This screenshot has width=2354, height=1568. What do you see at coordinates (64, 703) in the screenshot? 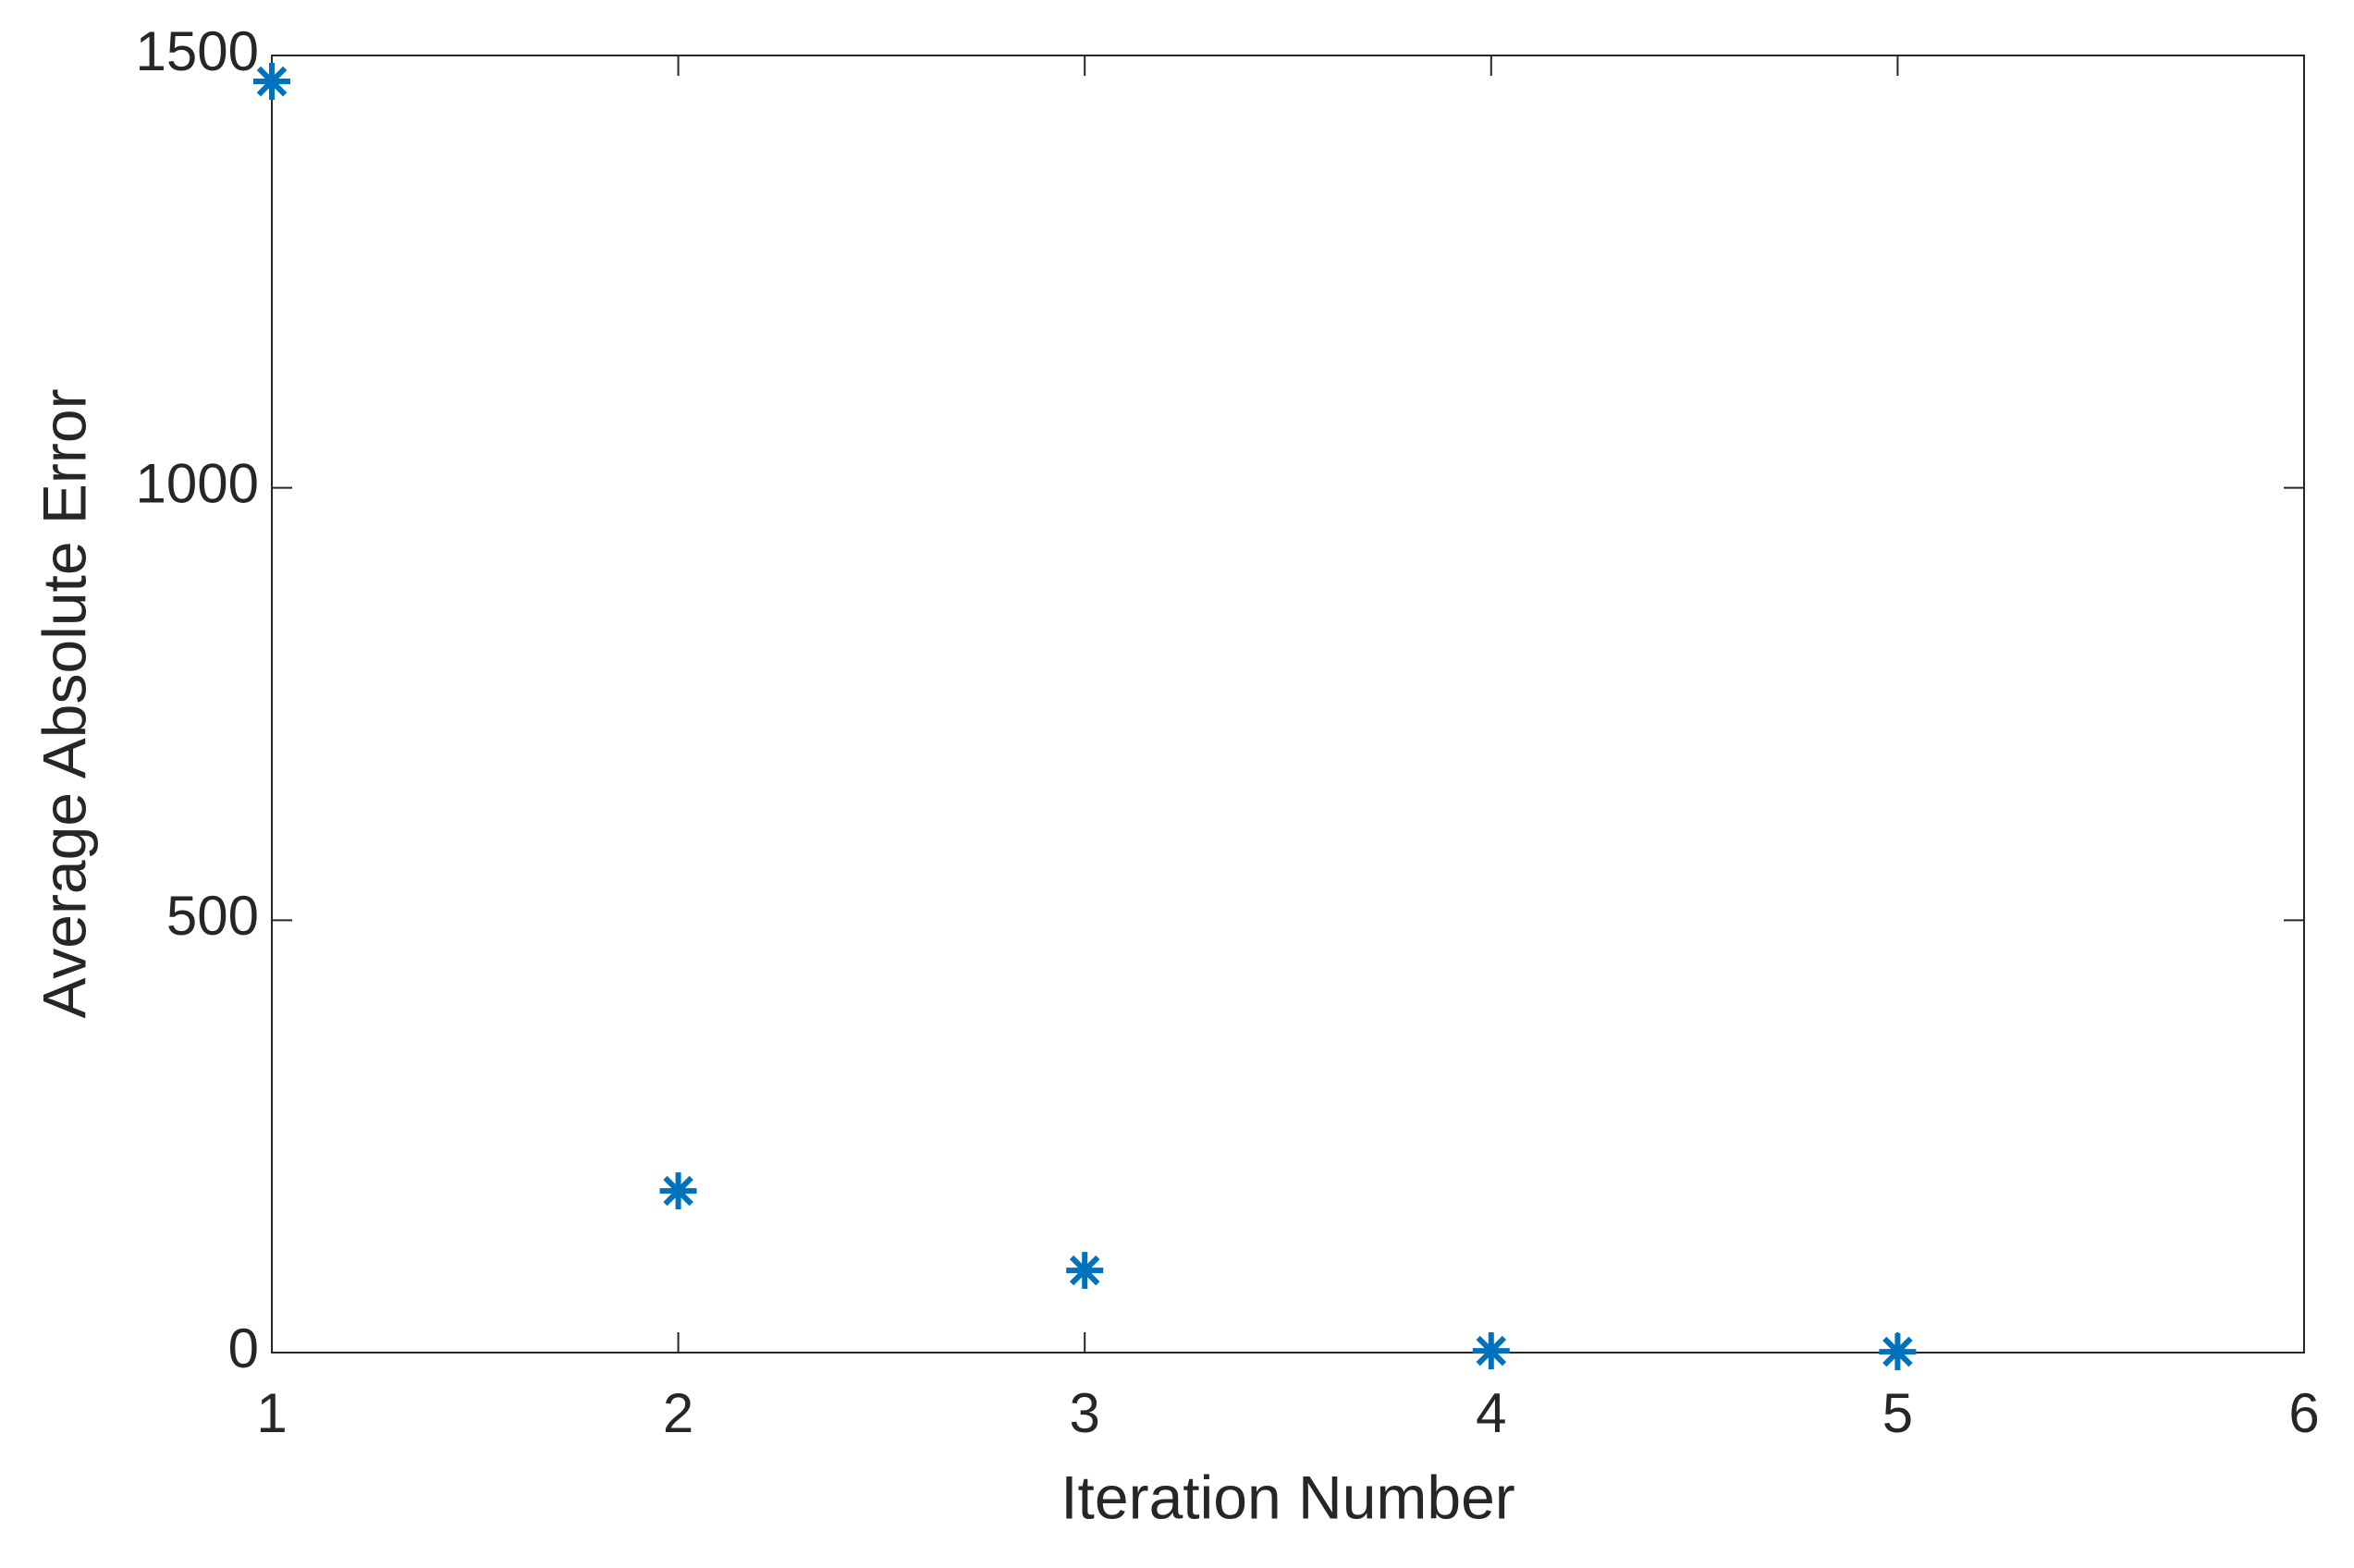
I see `y-axis-label: Average Absolute Error` at bounding box center [64, 703].